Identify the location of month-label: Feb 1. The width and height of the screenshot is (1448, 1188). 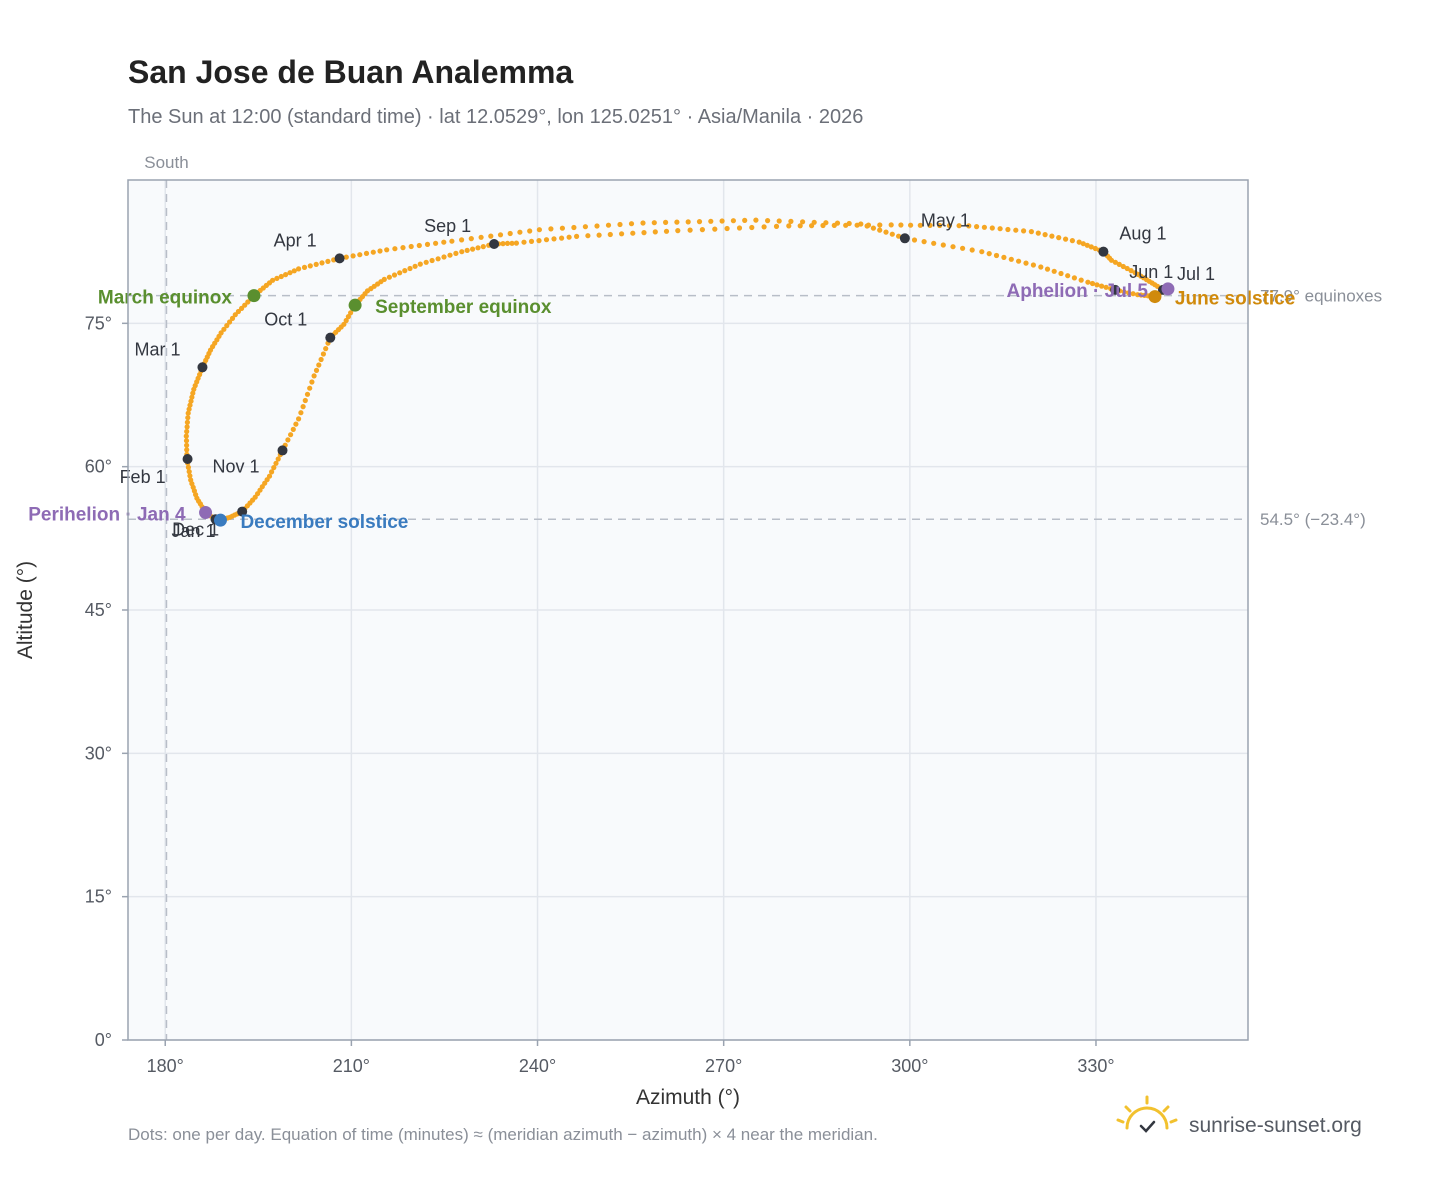
(143, 477).